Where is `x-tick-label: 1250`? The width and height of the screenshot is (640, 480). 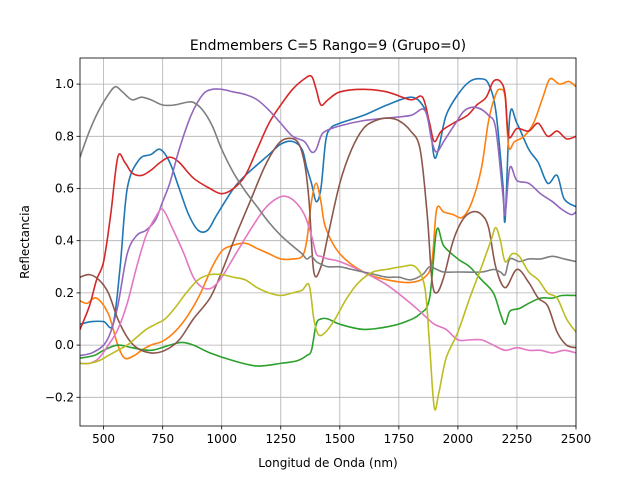 x-tick-label: 1250 is located at coordinates (280, 439).